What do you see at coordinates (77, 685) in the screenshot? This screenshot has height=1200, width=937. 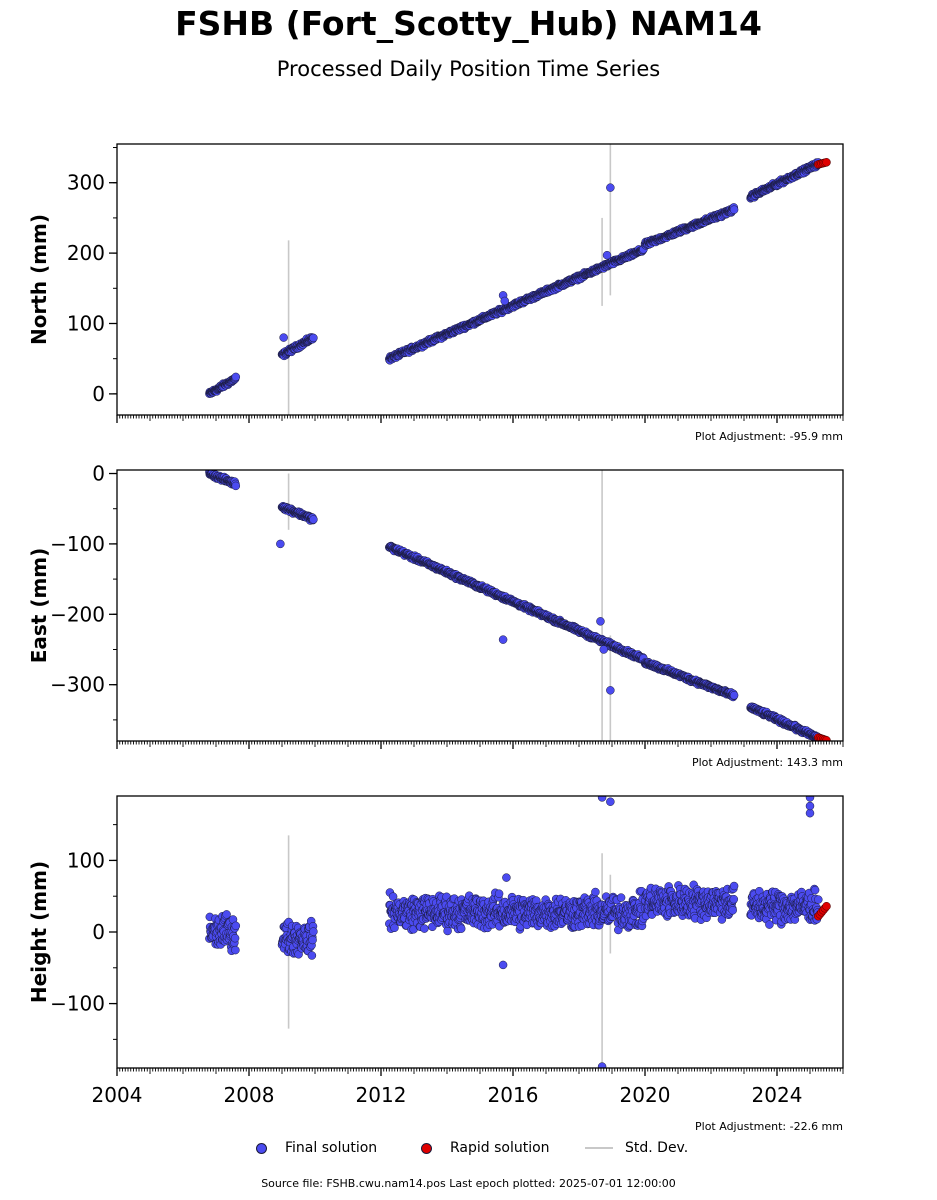 I see `y-tick-label: −300` at bounding box center [77, 685].